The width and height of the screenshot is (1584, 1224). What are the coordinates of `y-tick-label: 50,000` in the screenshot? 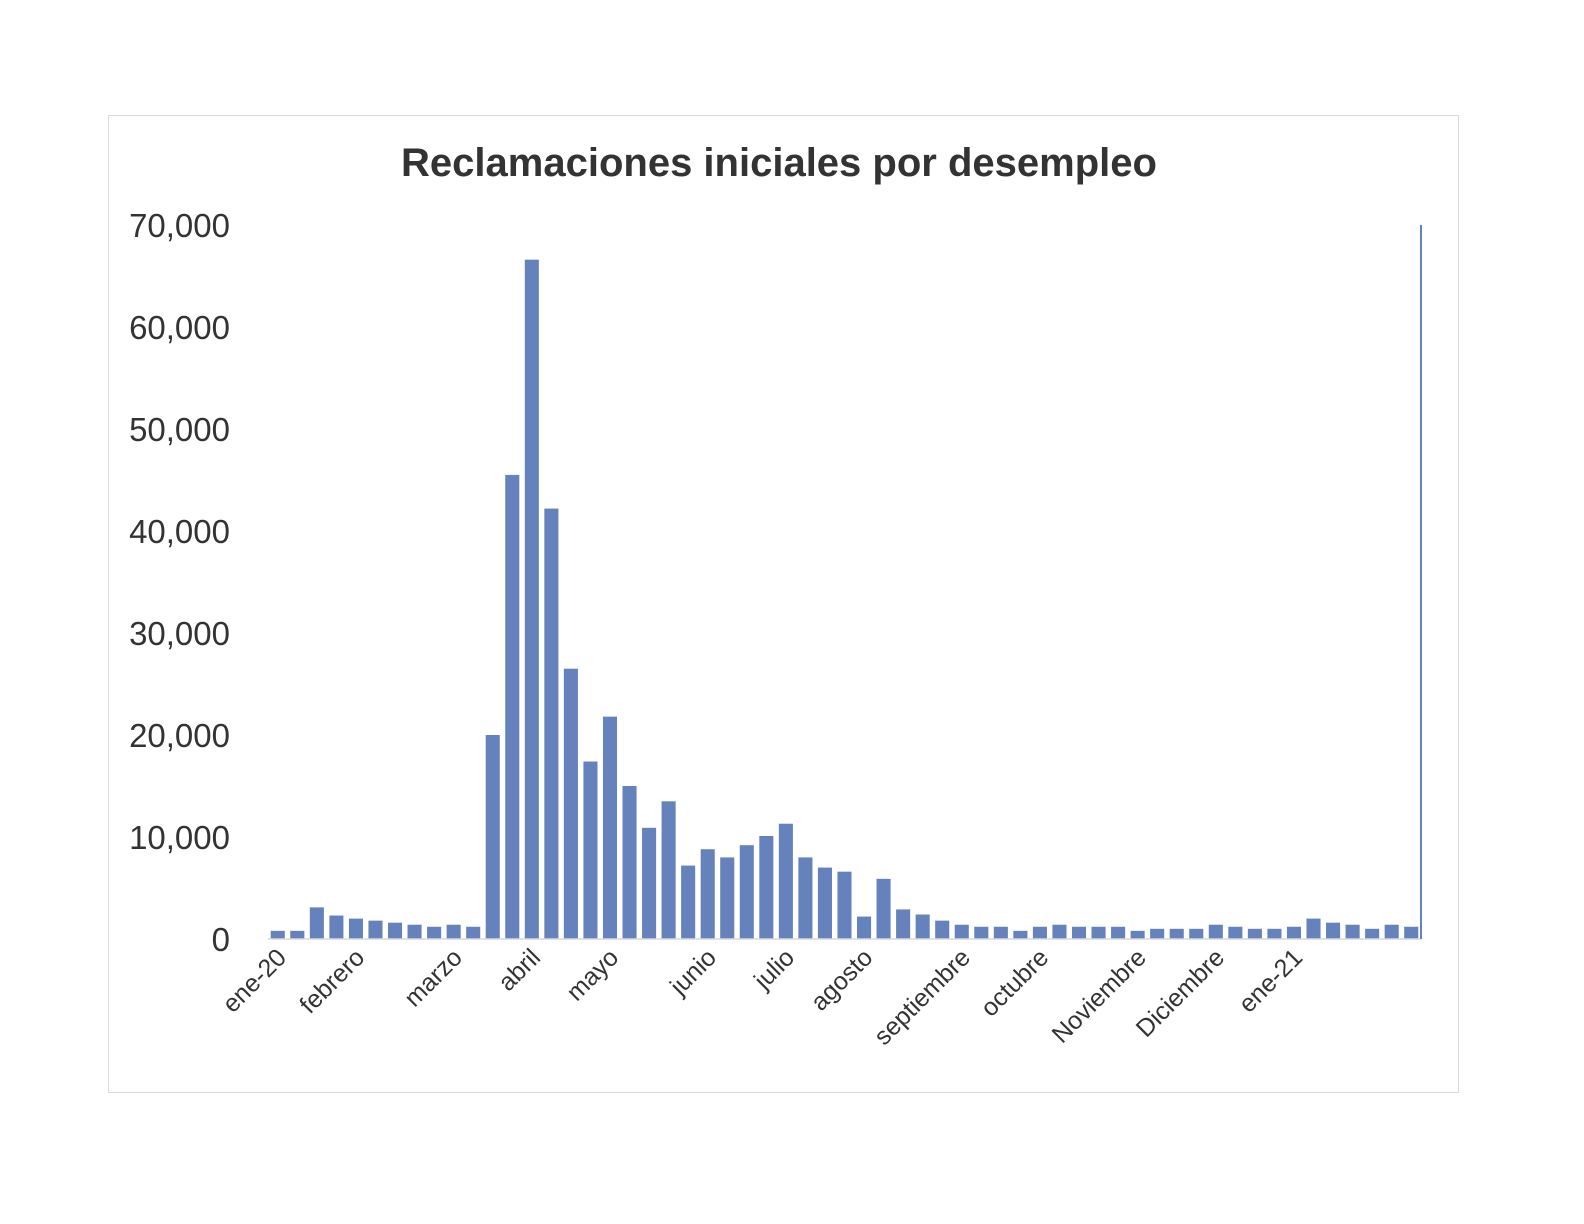 It's located at (179, 429).